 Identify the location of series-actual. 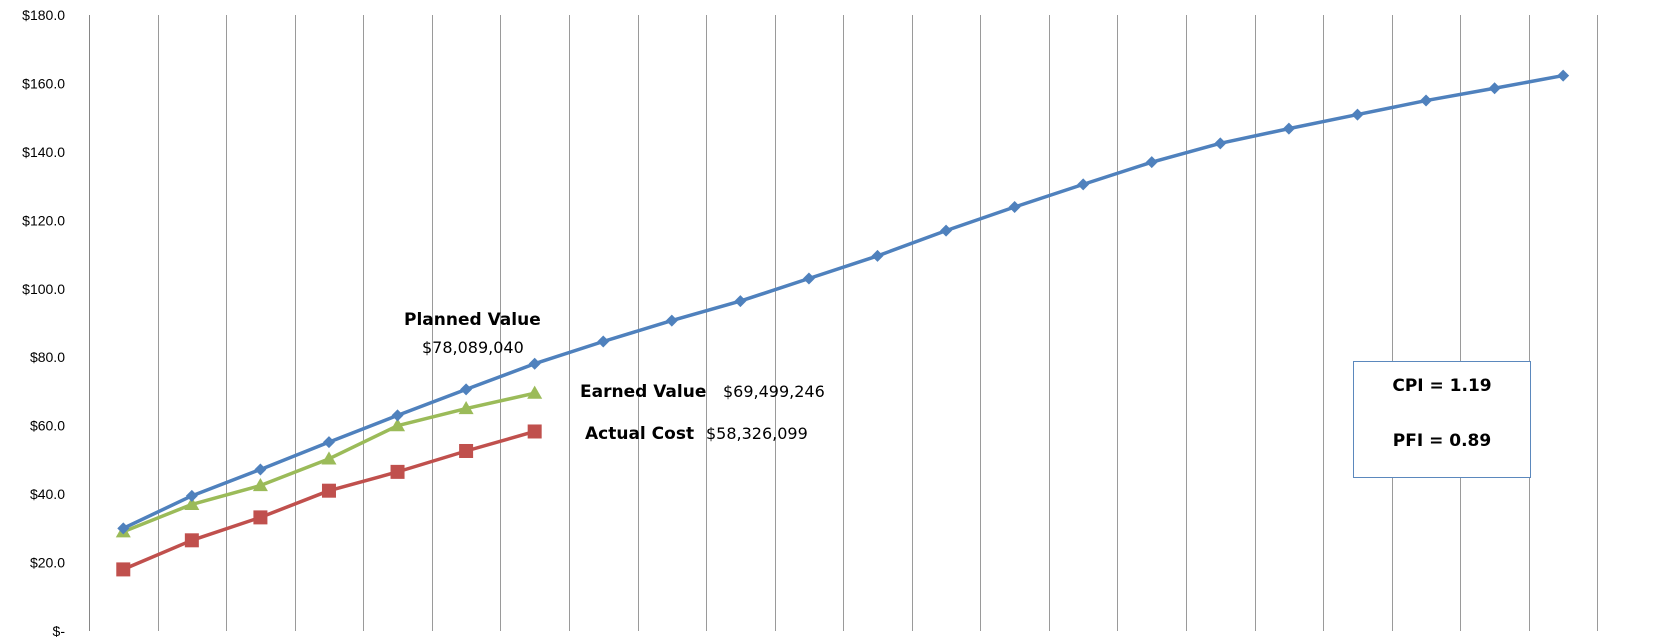
(329, 500).